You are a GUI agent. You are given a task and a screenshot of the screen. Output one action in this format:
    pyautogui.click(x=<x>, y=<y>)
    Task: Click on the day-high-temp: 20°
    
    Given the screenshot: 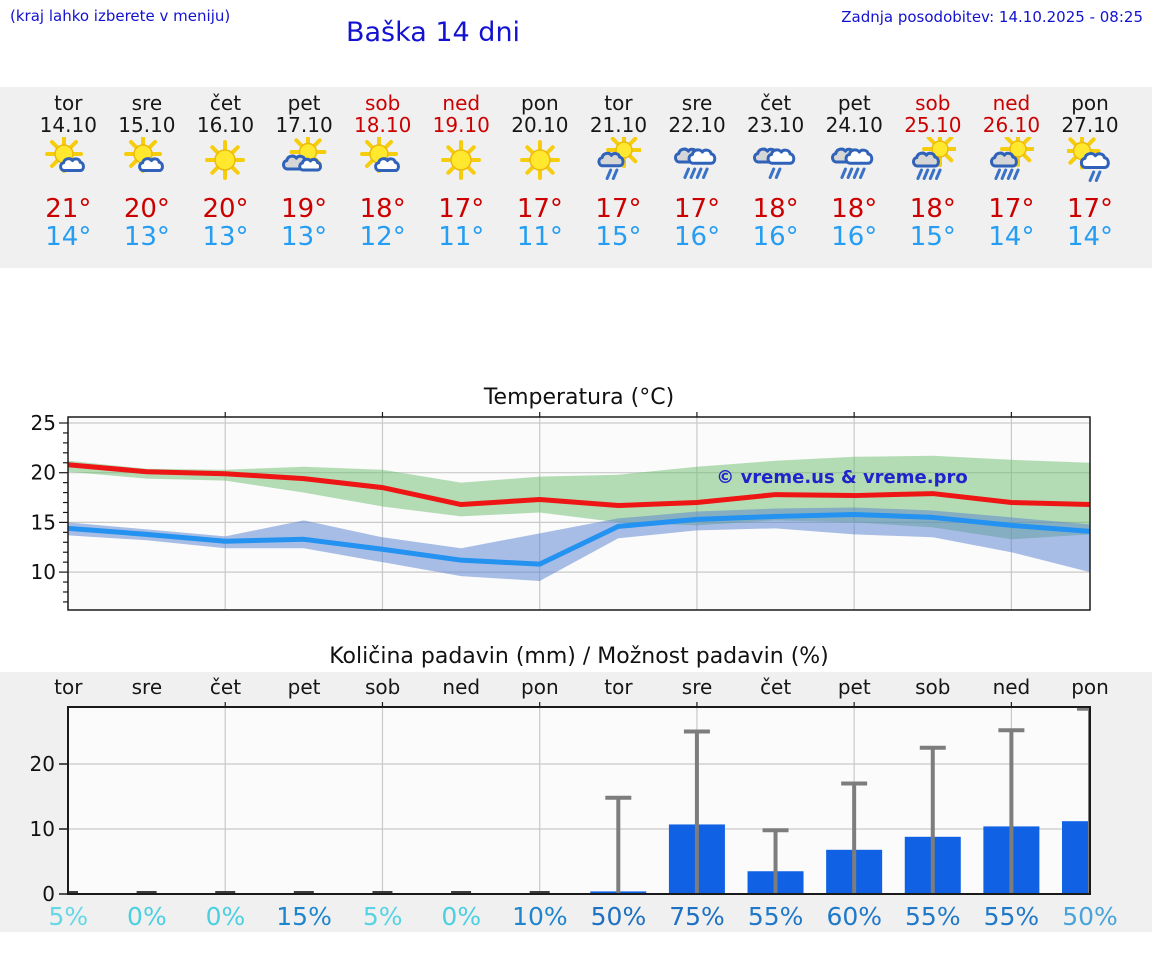 What is the action you would take?
    pyautogui.click(x=225, y=209)
    